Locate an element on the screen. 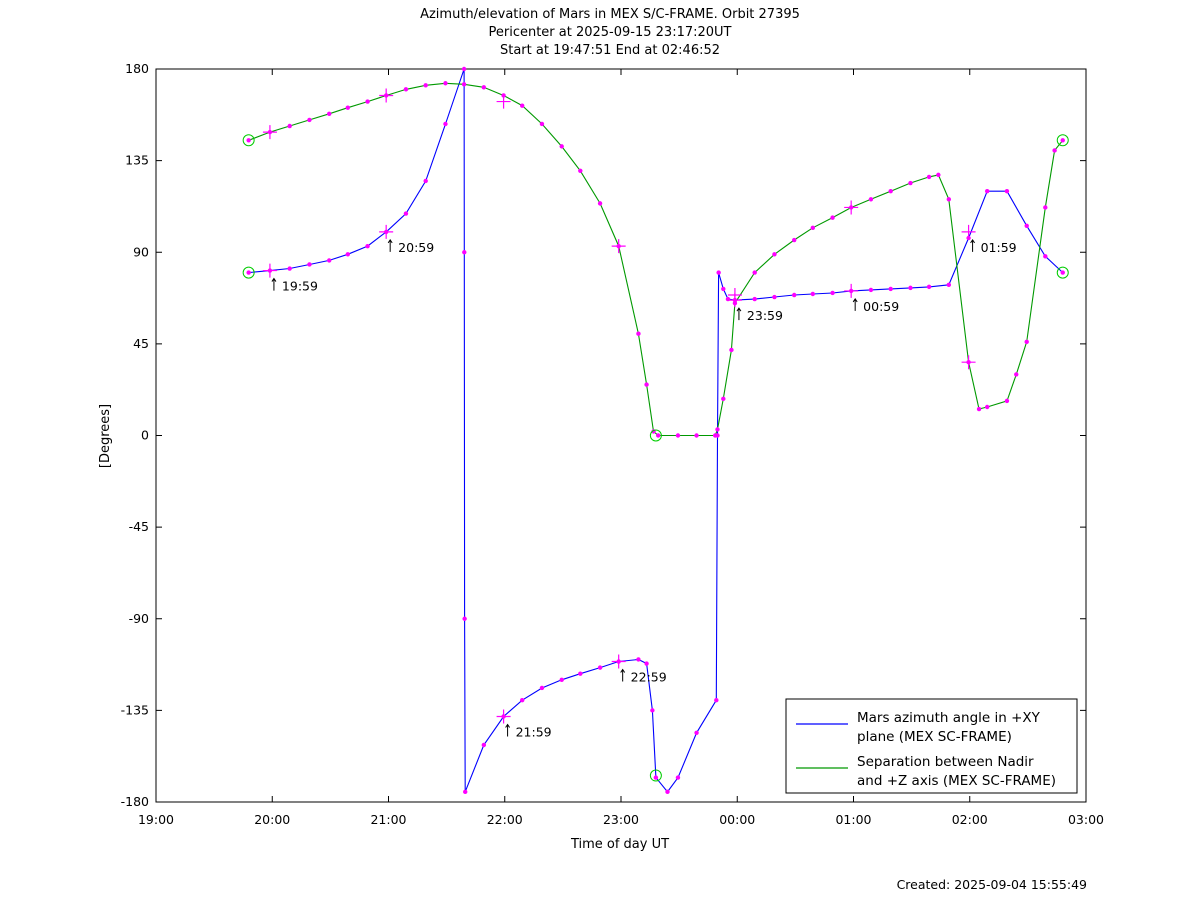 This screenshot has height=901, width=1200. title-line-2: Pericenter at 2025-09-15 23:17:20UT is located at coordinates (609, 32).